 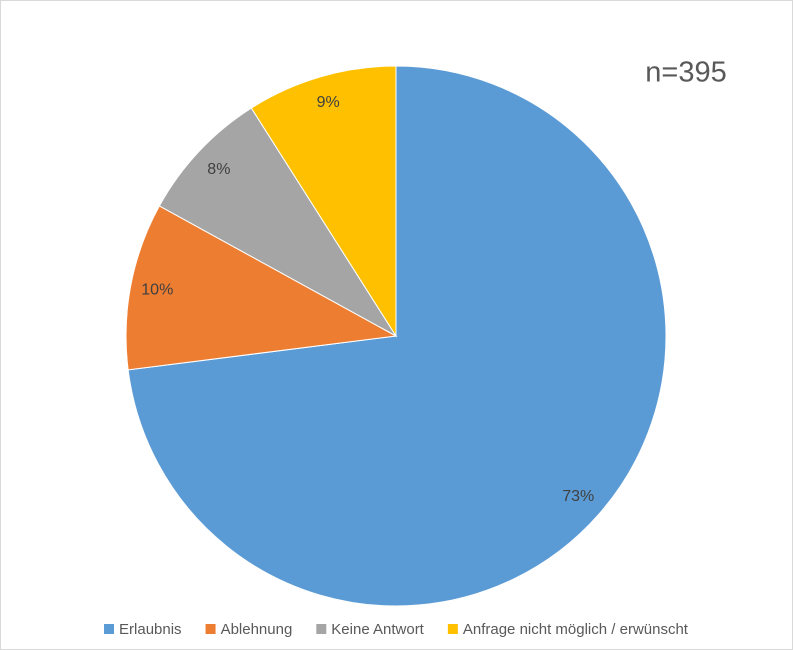 I want to click on legend-label: Ablehnung, so click(x=257, y=629).